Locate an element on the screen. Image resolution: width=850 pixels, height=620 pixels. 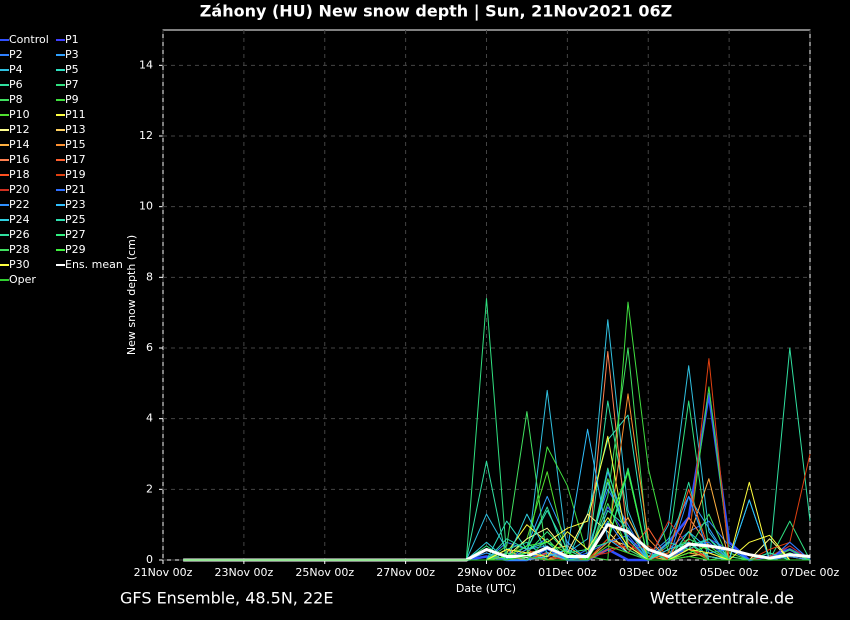
legend-label: P29 is located at coordinates (75, 249).